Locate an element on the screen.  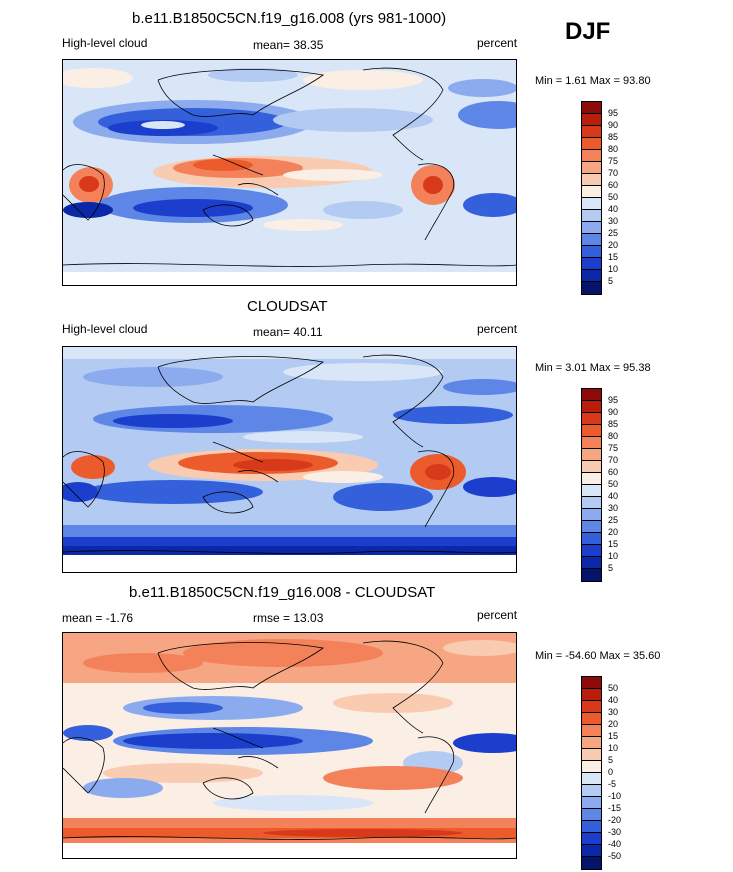
legend-tick-label: -5 is located at coordinates (612, 784).